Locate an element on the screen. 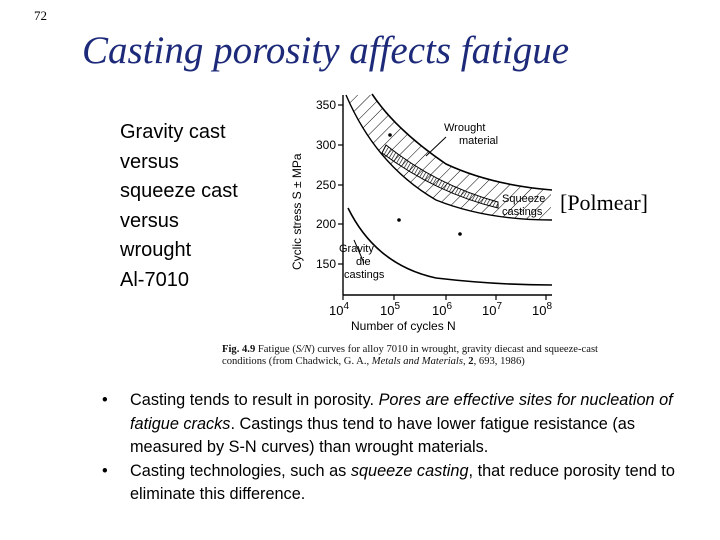 The image size is (720, 540). y-tick-label: 350 is located at coordinates (326, 105).